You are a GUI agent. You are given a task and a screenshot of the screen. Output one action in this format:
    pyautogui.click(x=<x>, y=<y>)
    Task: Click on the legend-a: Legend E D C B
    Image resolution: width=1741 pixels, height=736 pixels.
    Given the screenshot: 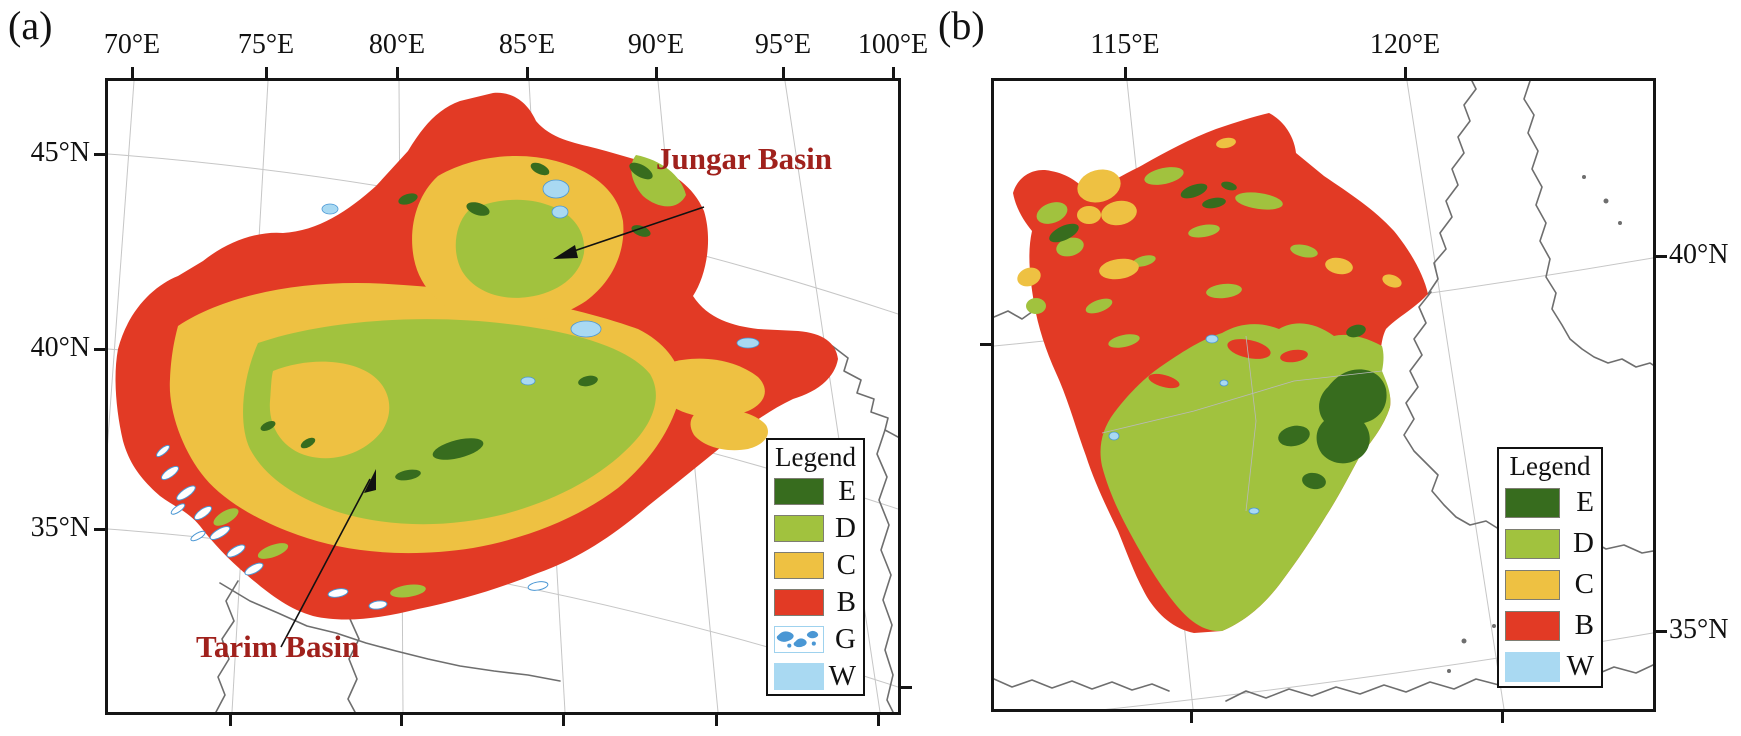 What is the action you would take?
    pyautogui.click(x=815, y=567)
    